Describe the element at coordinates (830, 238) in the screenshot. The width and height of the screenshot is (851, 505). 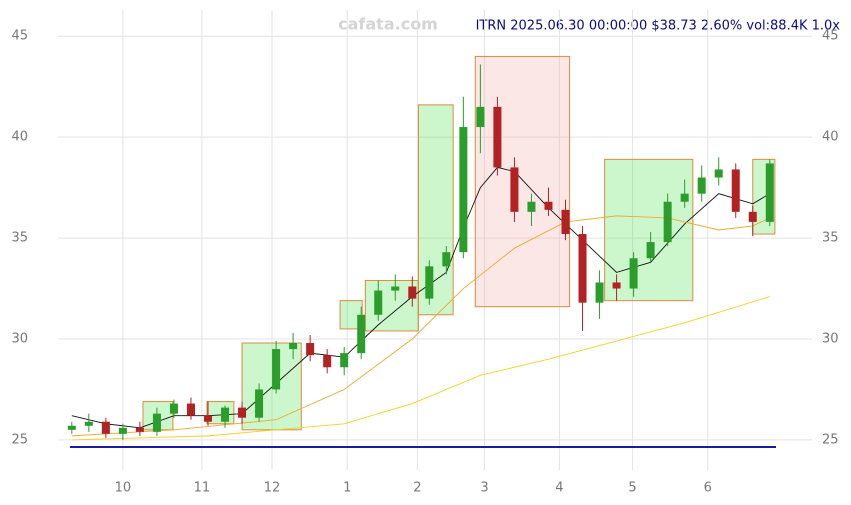
I see `y-tick-label-right: 35` at that location.